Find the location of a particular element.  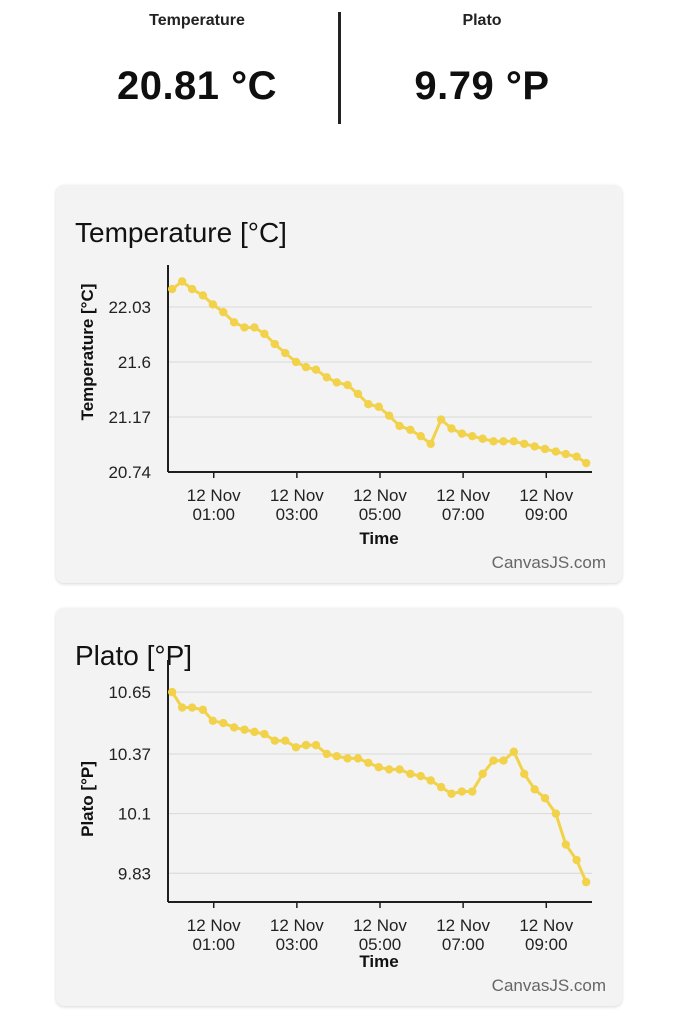

temperature-y-tick-label: 21.6 is located at coordinates (134, 362).